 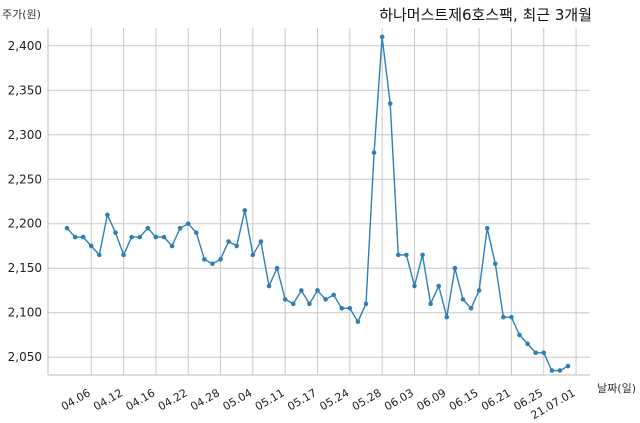 I want to click on x-tick-label: 05.24, so click(x=335, y=399).